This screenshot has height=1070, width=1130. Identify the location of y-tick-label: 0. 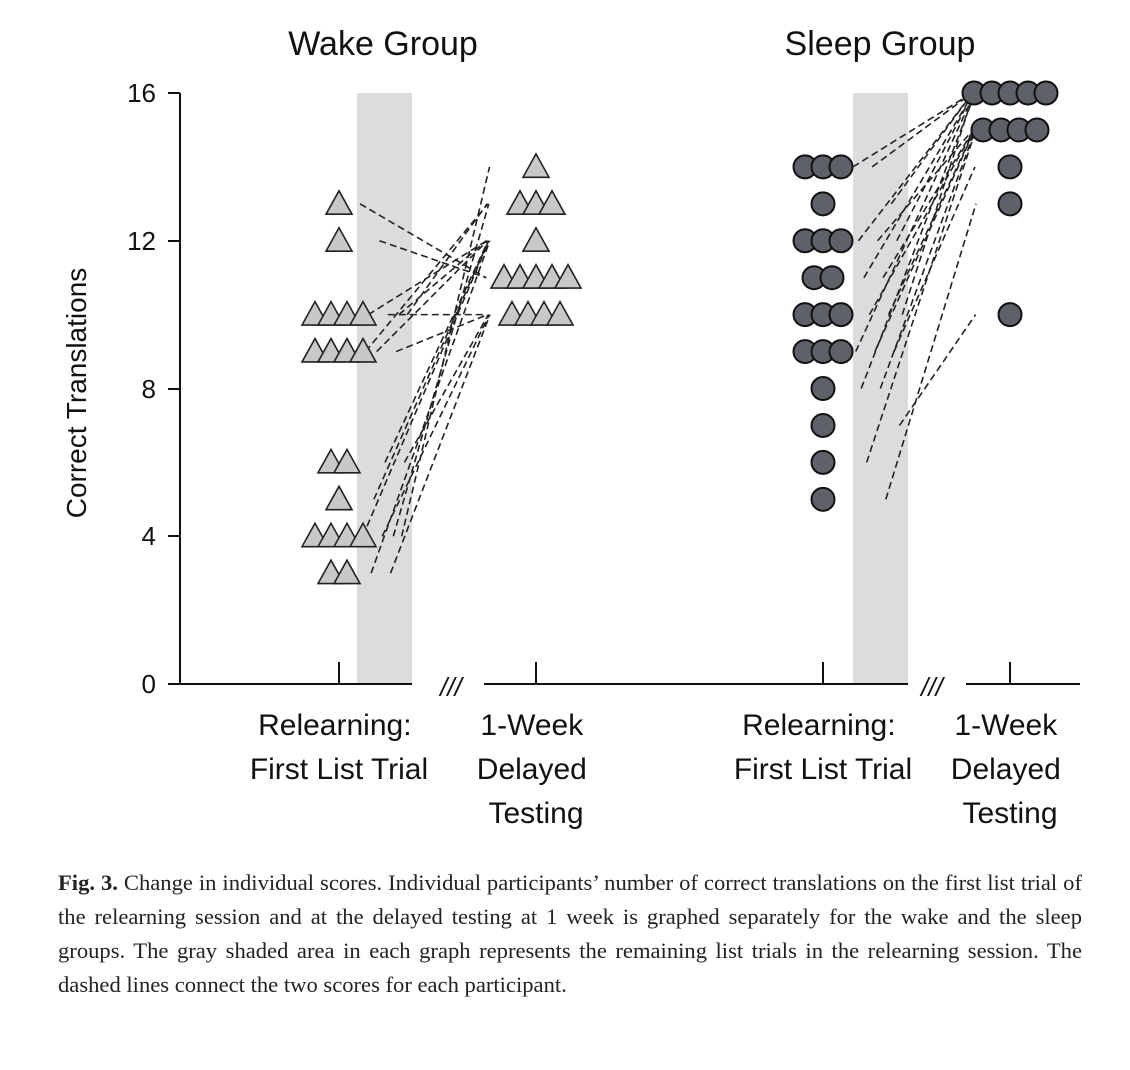
(149, 684).